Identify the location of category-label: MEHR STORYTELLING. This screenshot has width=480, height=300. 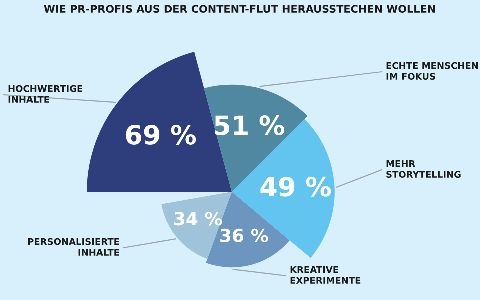
(423, 169).